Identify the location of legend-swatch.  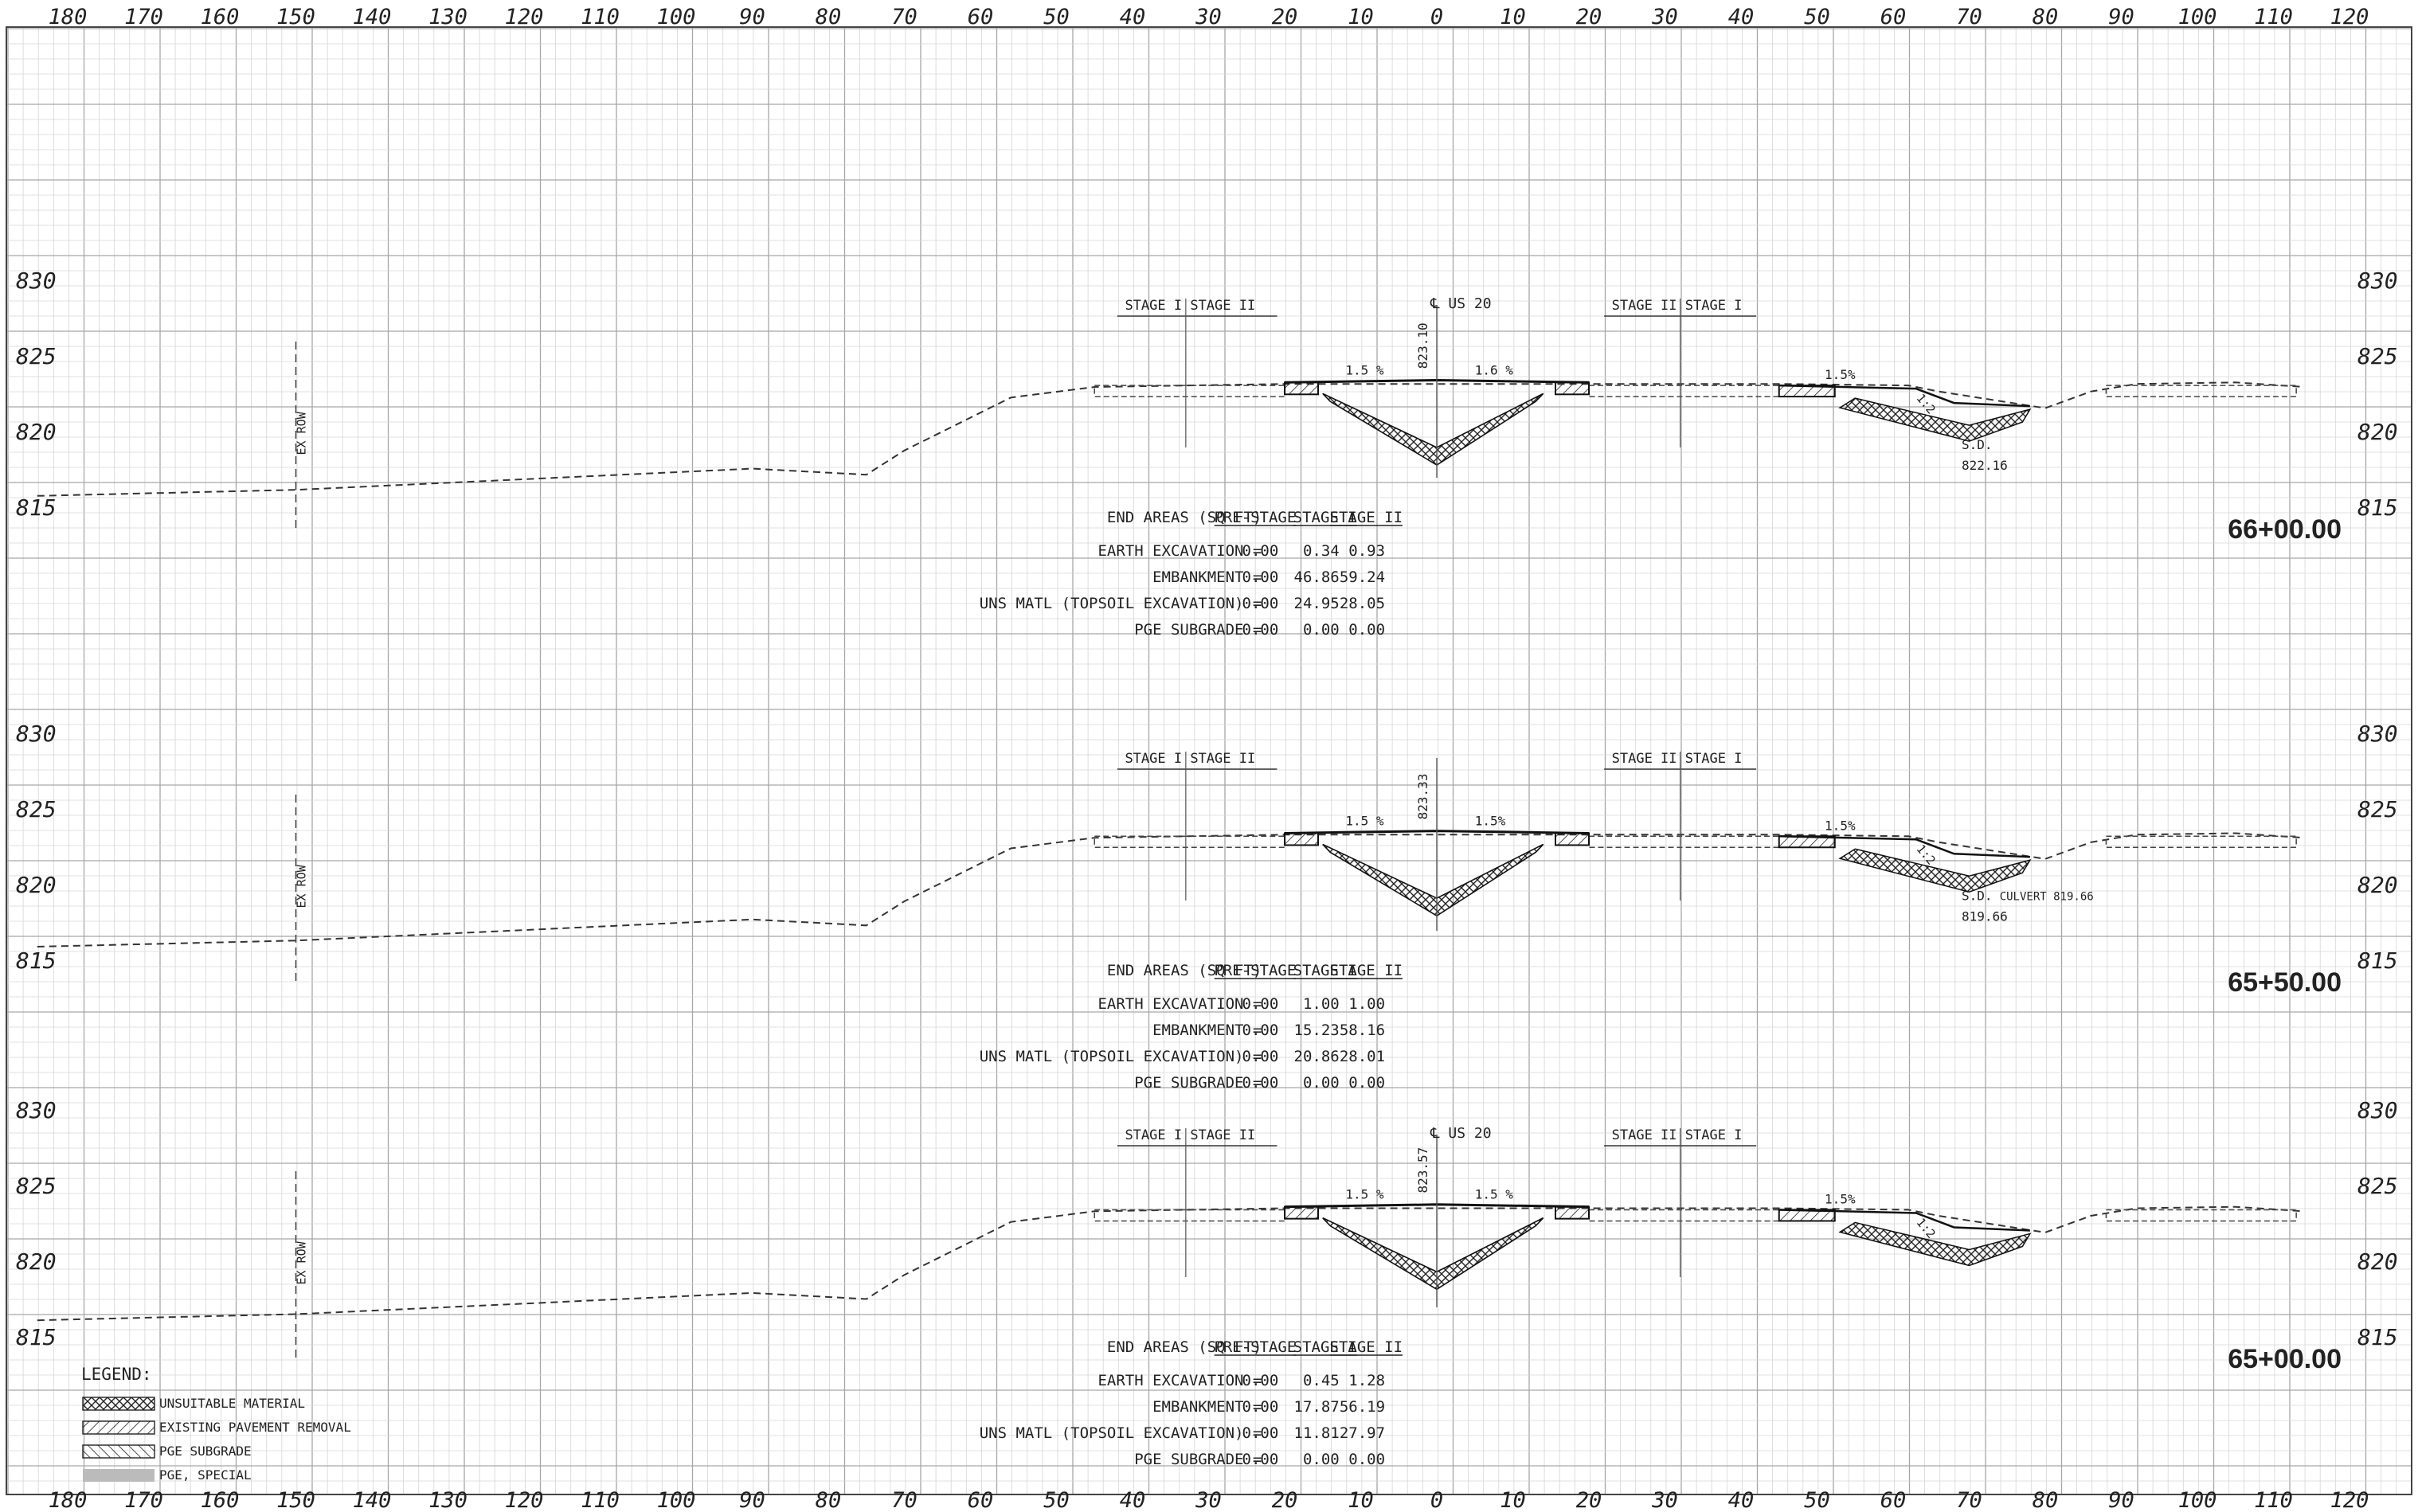
(118, 1451).